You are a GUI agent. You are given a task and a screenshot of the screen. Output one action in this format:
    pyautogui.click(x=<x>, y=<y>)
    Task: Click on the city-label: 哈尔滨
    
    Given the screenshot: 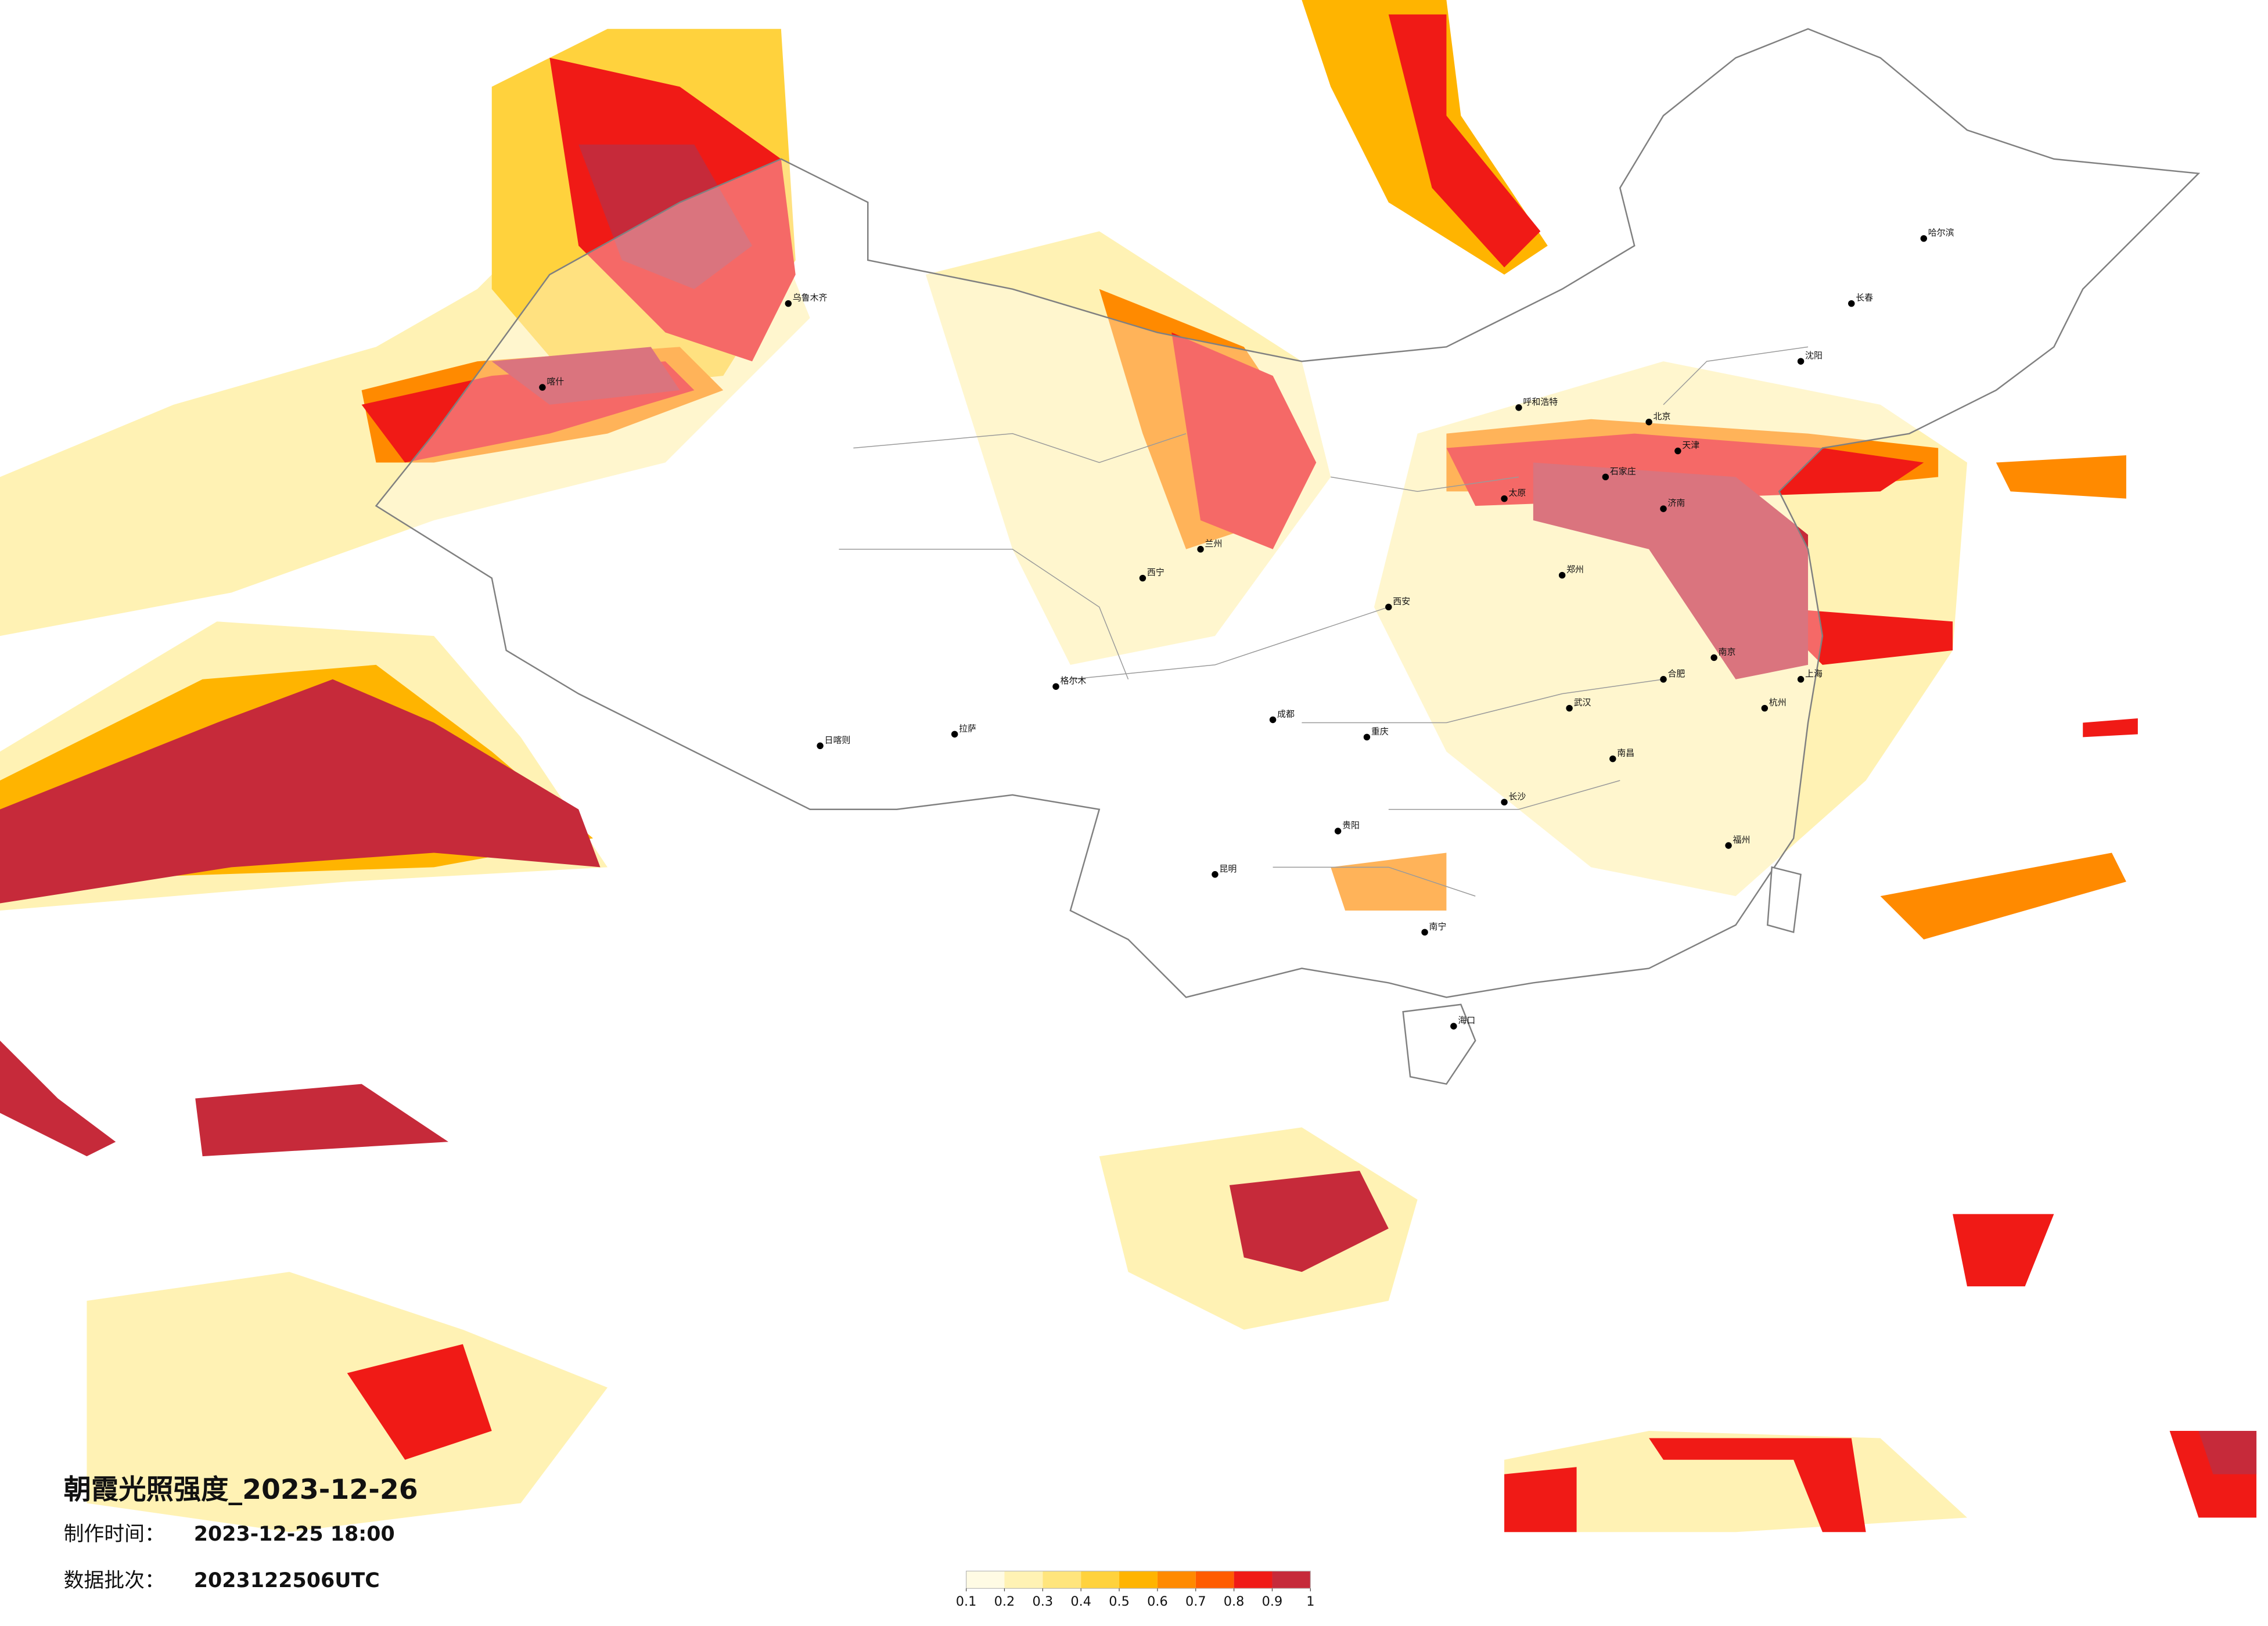 What is the action you would take?
    pyautogui.click(x=1941, y=233)
    